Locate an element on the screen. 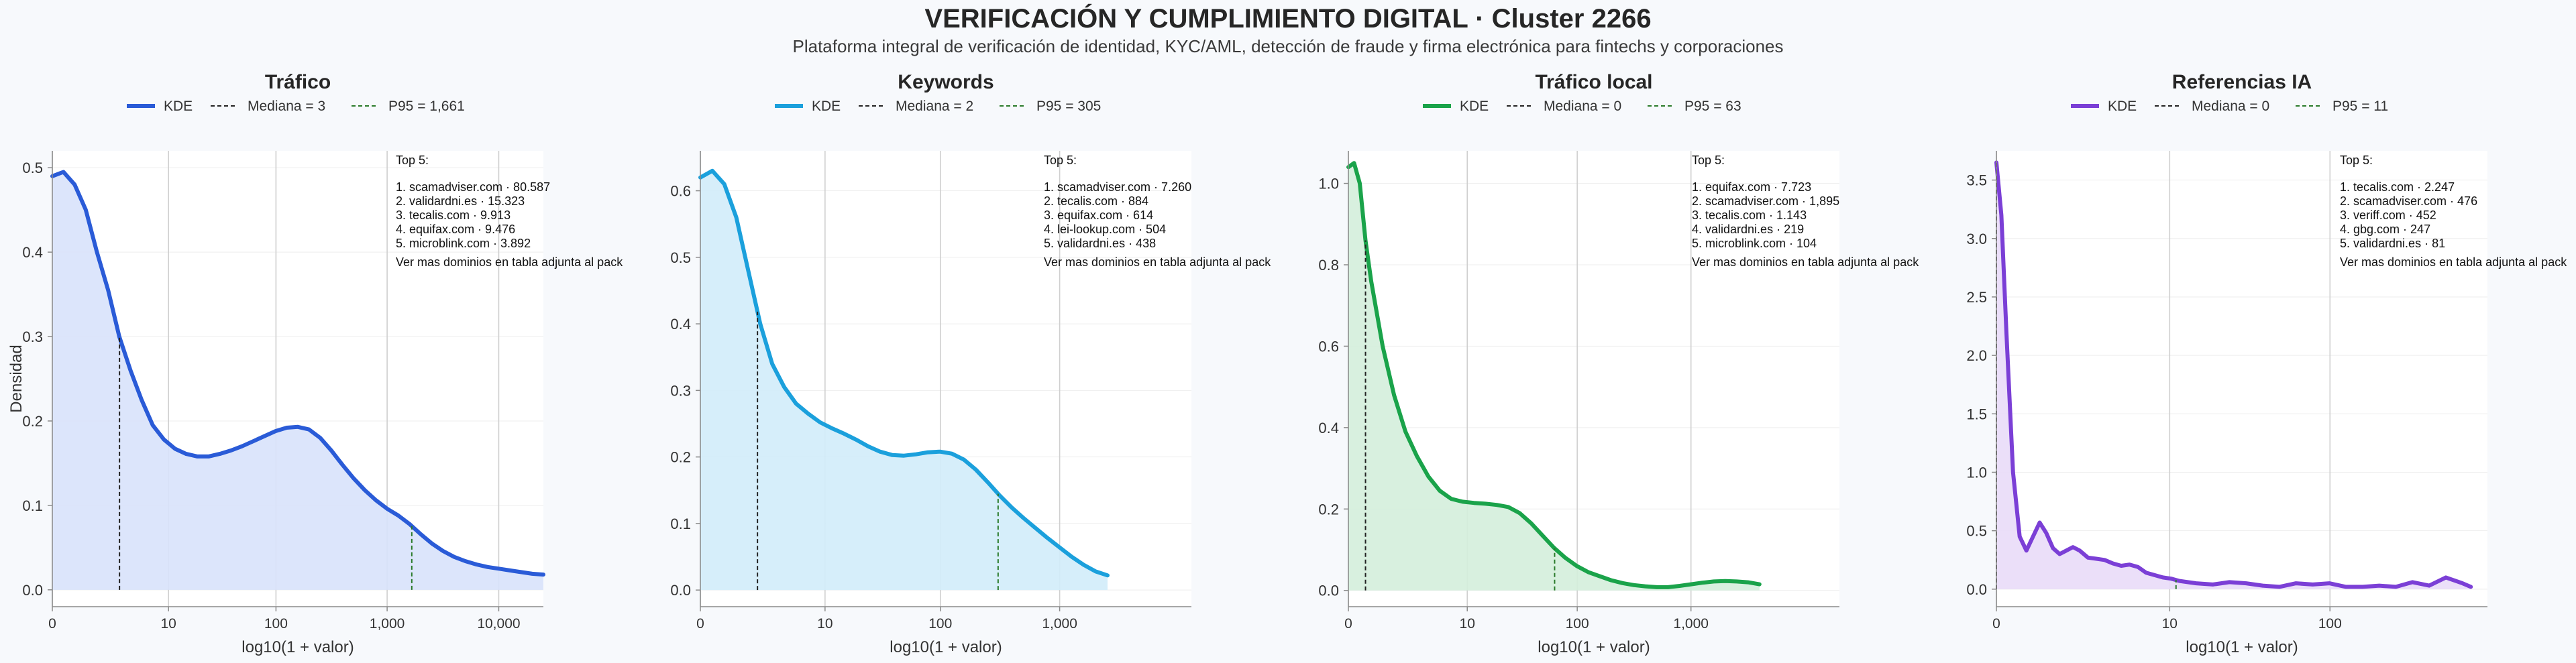 The width and height of the screenshot is (2576, 663). y-tick-label-5: 1.0 is located at coordinates (1328, 184).